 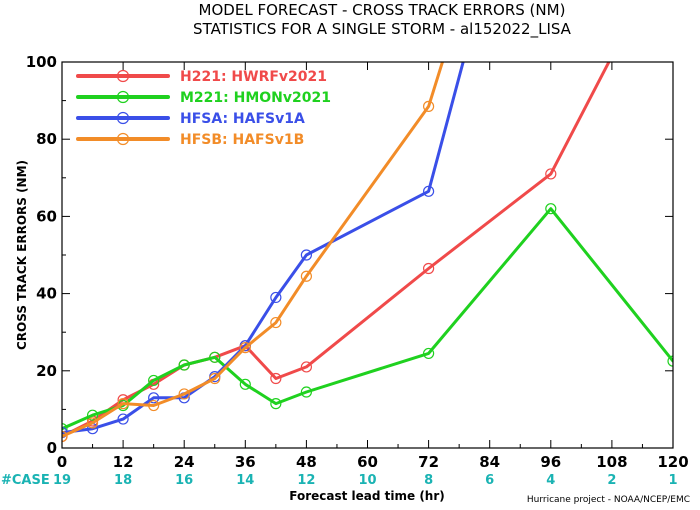 What do you see at coordinates (611, 462) in the screenshot?
I see `x-tick-label: 108` at bounding box center [611, 462].